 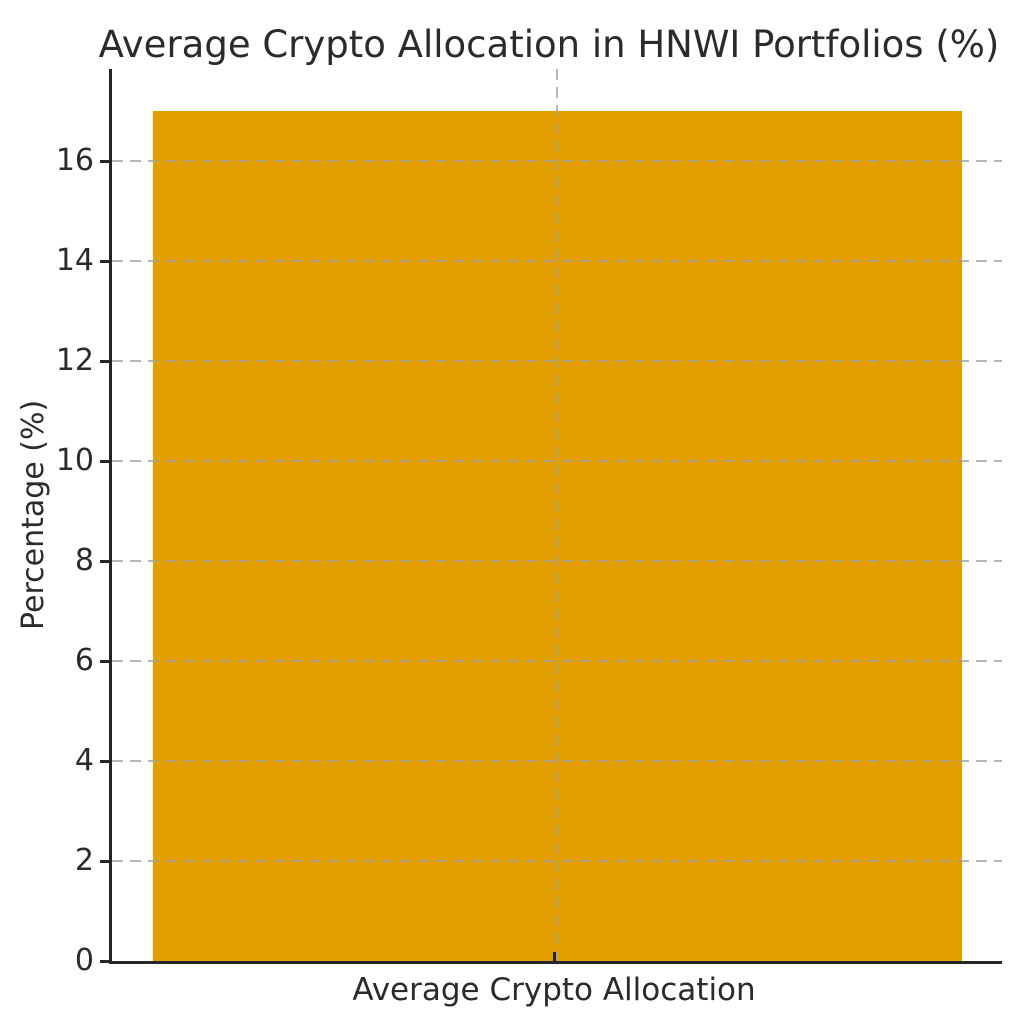 What do you see at coordinates (84, 561) in the screenshot?
I see `y-tick-label-8: 8` at bounding box center [84, 561].